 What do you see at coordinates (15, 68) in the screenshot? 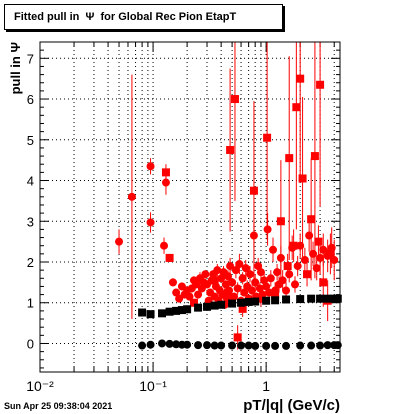
I see `y-axis-label: pull in Ψ` at bounding box center [15, 68].